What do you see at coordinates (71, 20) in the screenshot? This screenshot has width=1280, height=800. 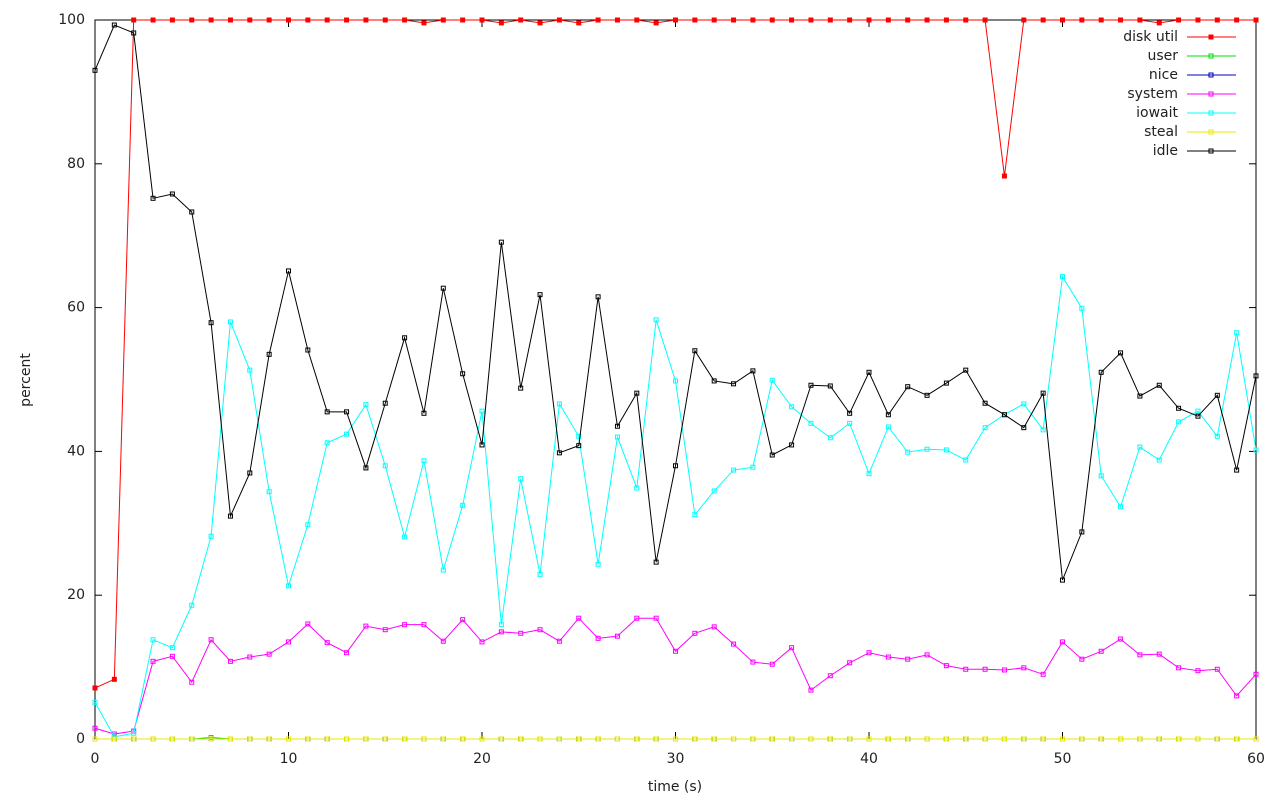 I see `y-tick-label: 100` at bounding box center [71, 20].